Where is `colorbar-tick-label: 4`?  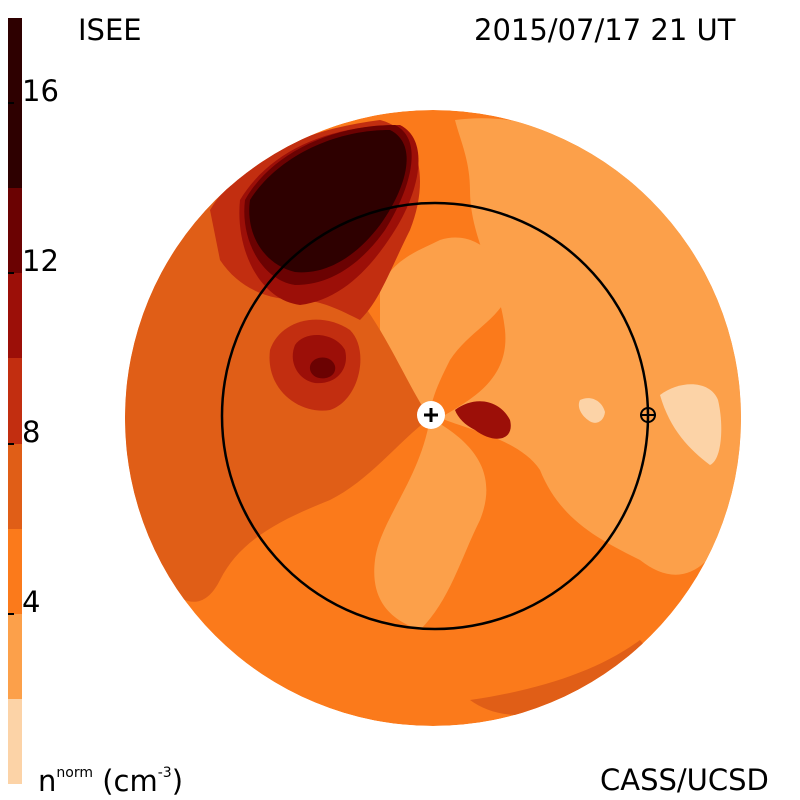 colorbar-tick-label: 4 is located at coordinates (31, 601).